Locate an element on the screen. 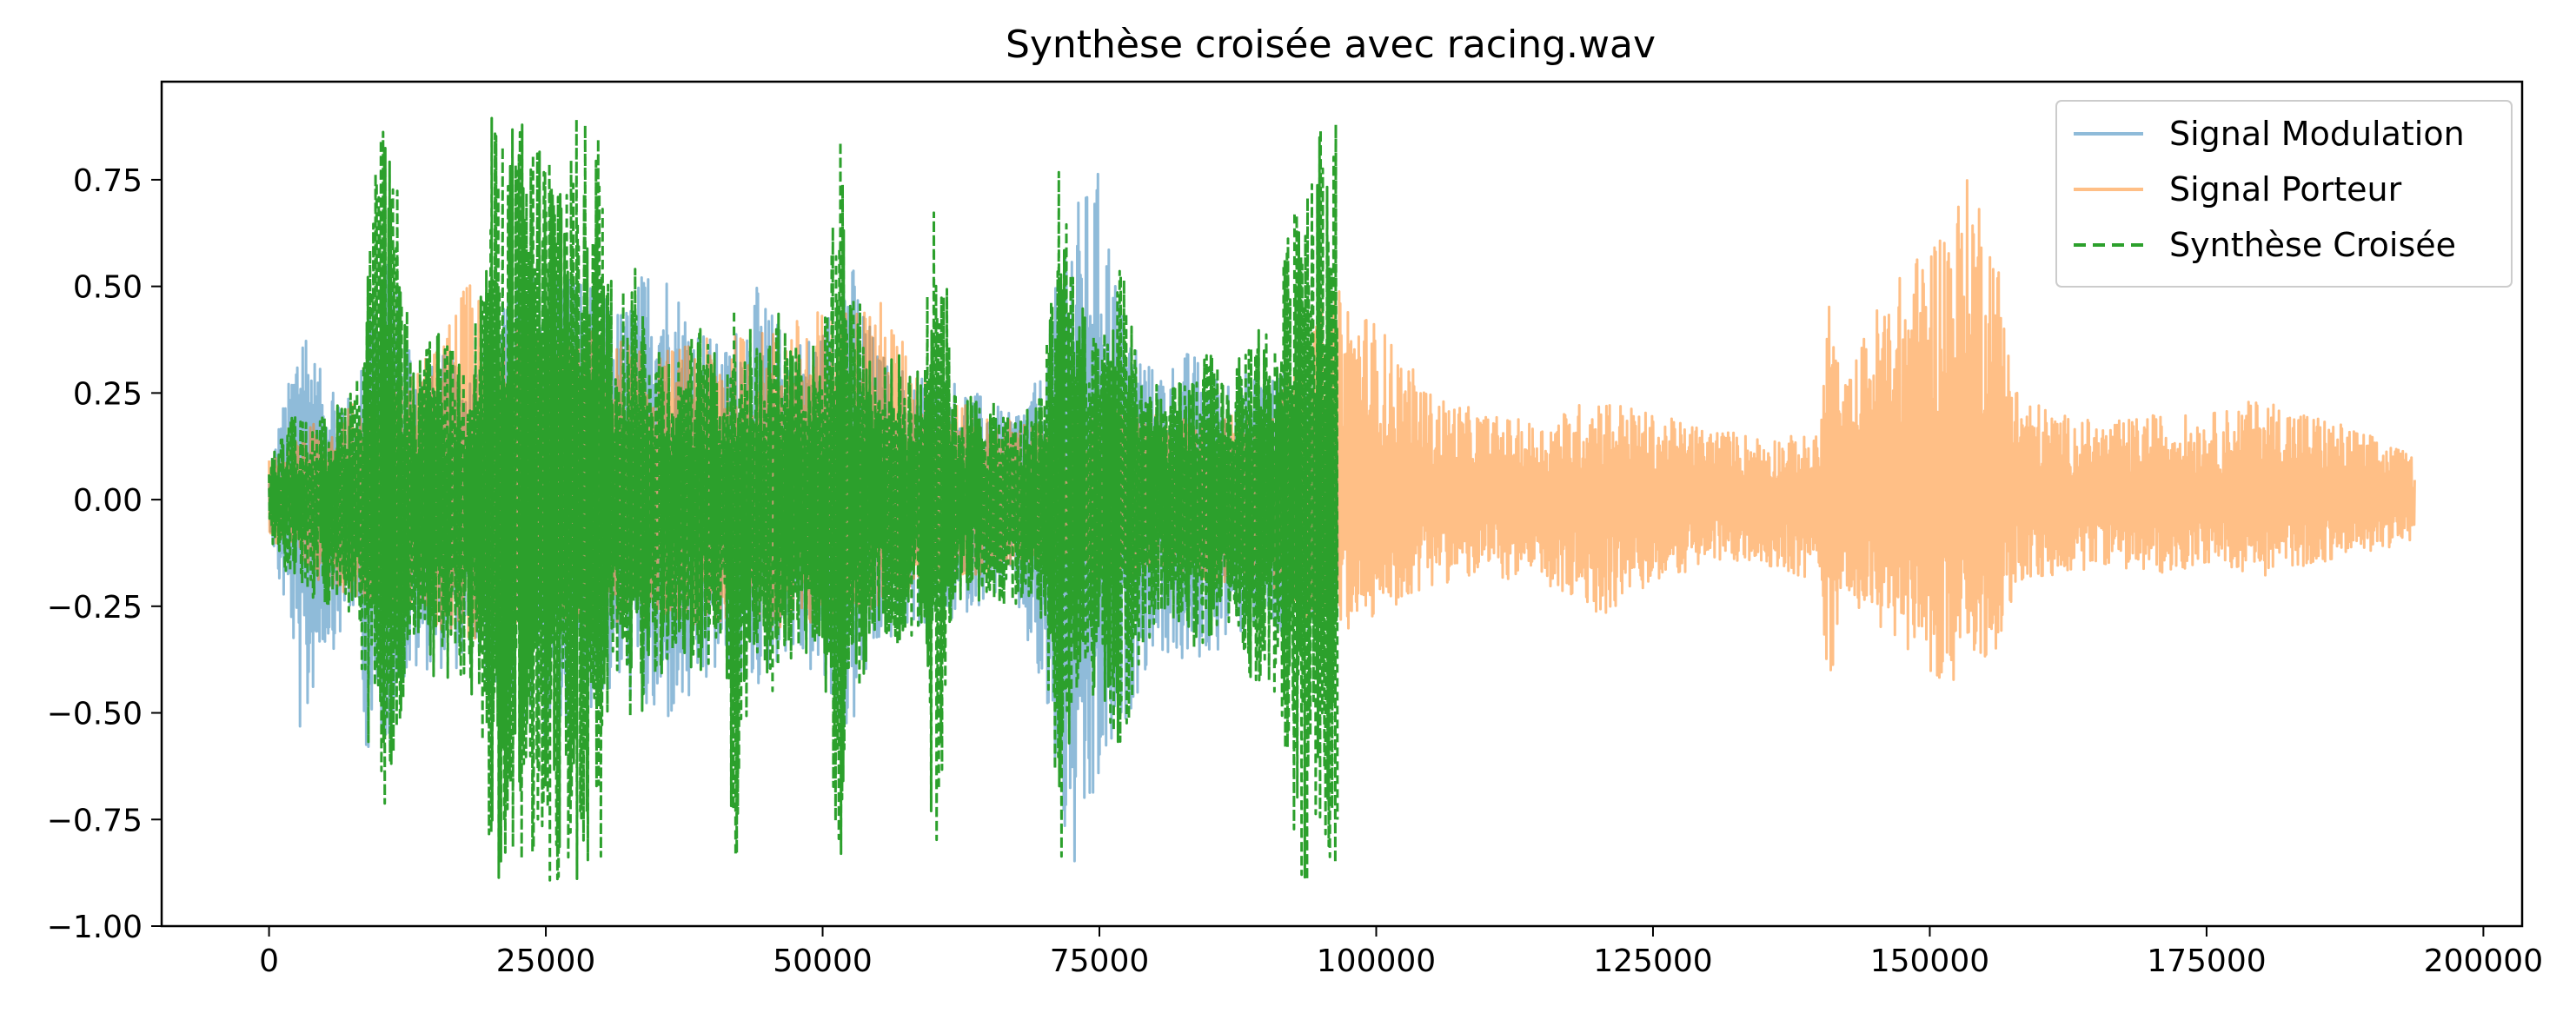 Image resolution: width=2576 pixels, height=1013 pixels. y-tick-label: 0.75 is located at coordinates (108, 181).